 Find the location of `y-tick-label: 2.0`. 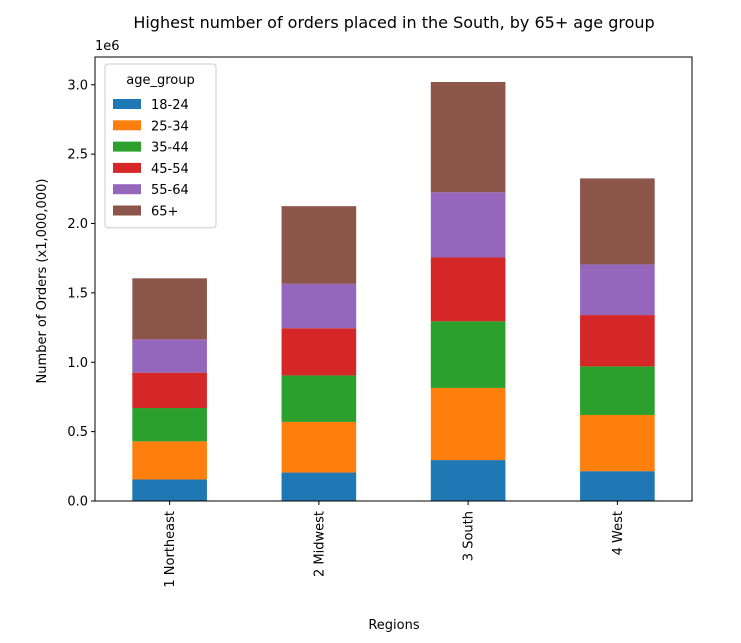

y-tick-label: 2.0 is located at coordinates (77, 224).